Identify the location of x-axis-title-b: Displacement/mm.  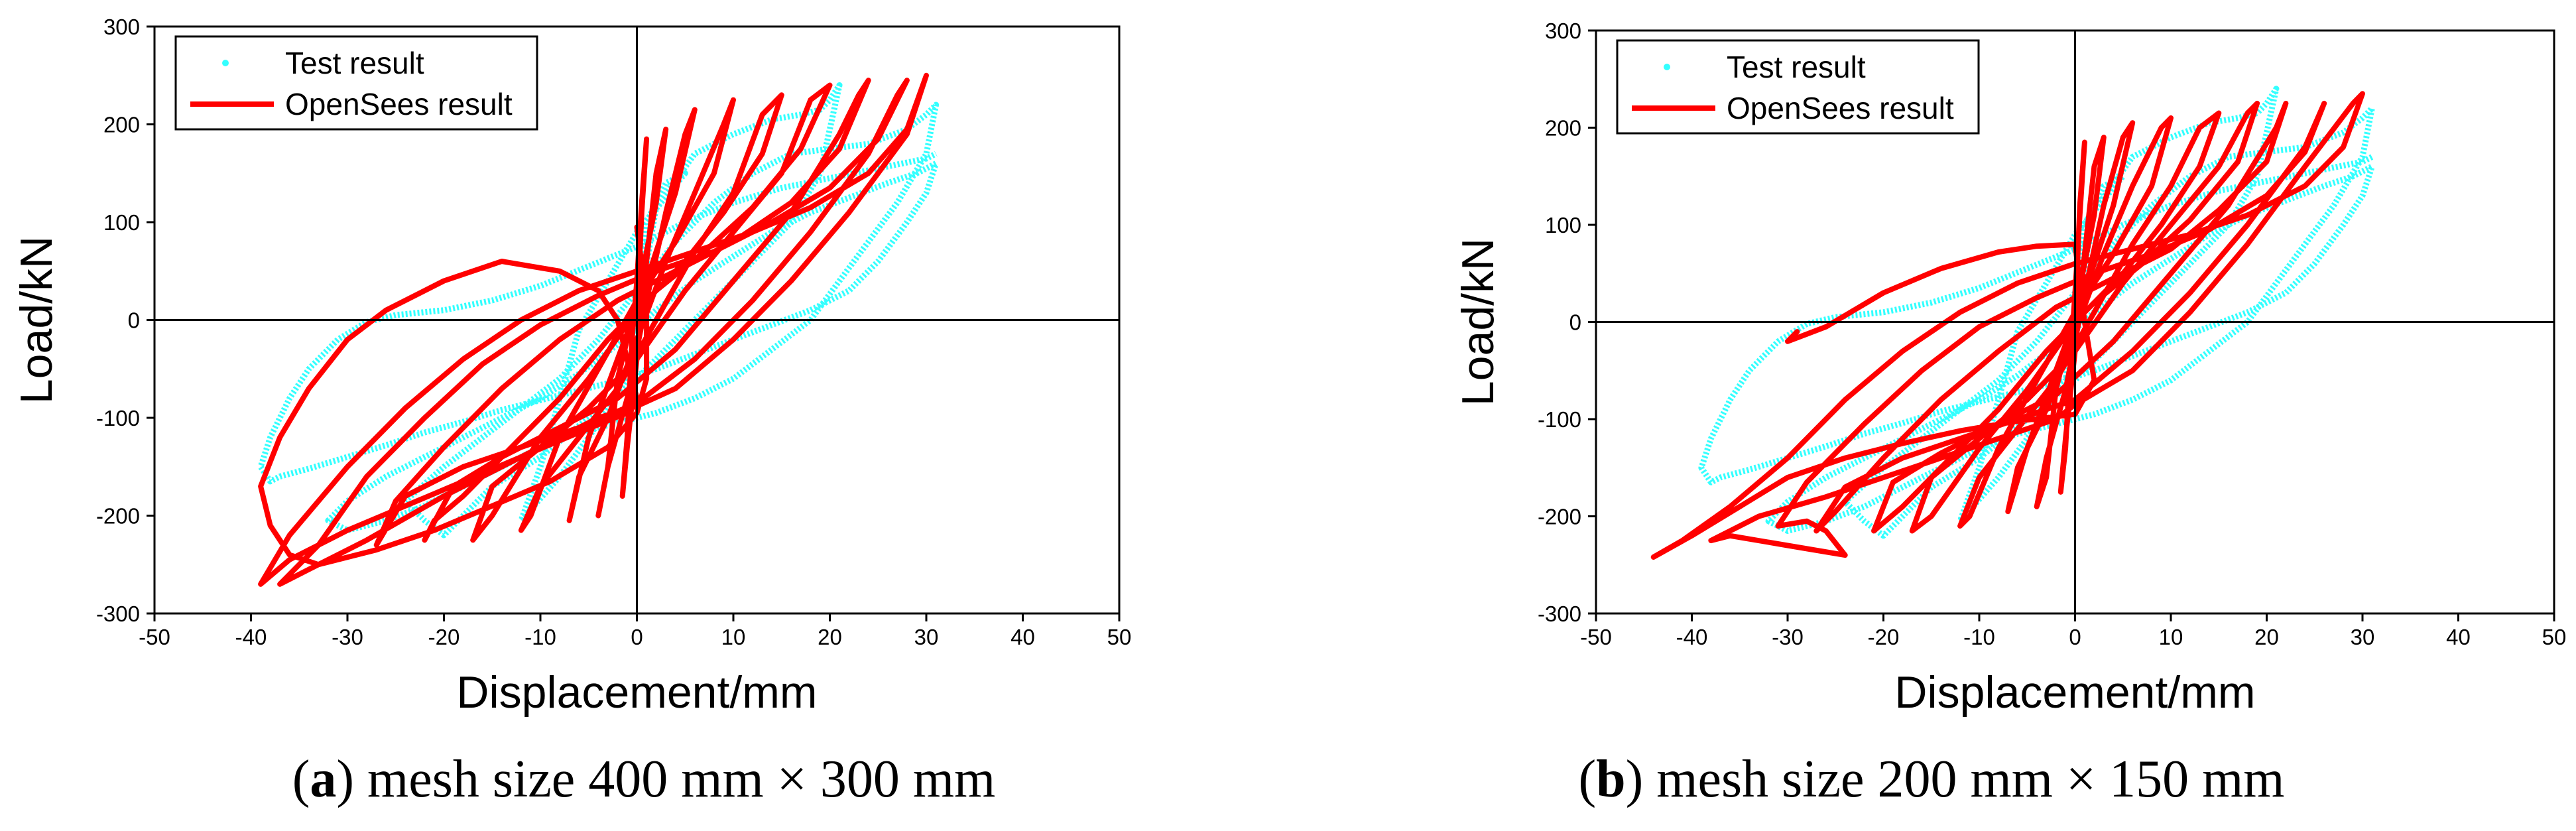
(2074, 692).